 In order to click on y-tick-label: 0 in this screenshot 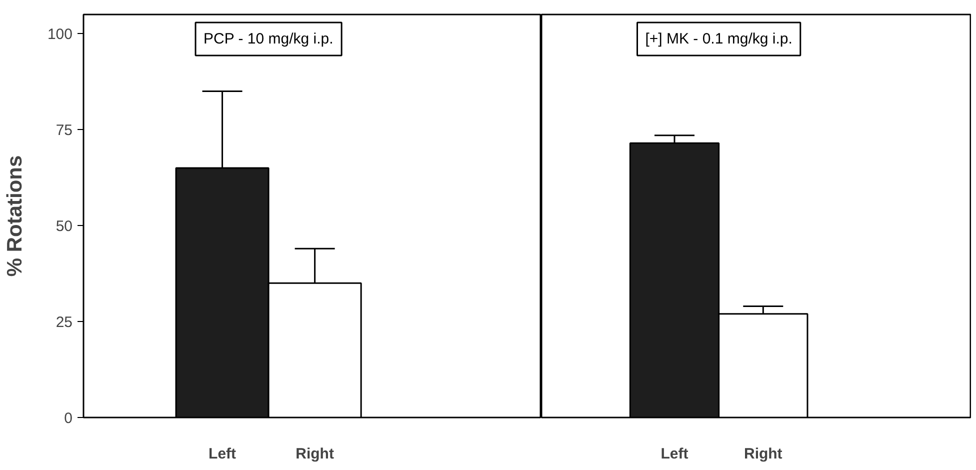, I will do `click(68, 418)`.